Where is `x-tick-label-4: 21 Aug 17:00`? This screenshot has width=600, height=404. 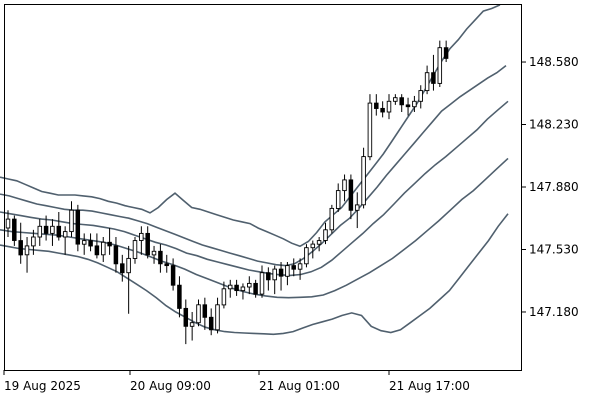 x-tick-label-4: 21 Aug 17:00 is located at coordinates (429, 386).